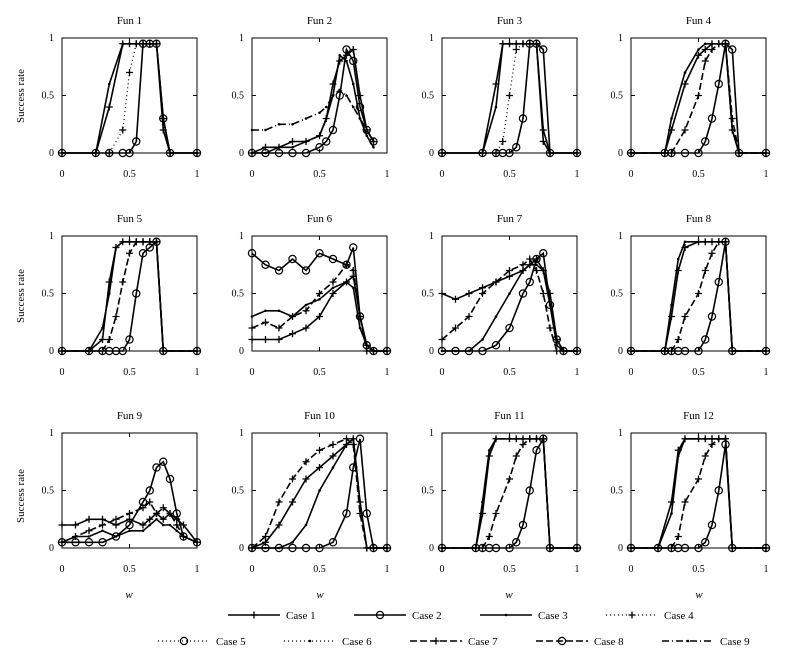 The width and height of the screenshot is (791, 655). Describe the element at coordinates (691, 492) in the screenshot. I see `subplot: Fun 12 00 0.5 0.5 1 1` at that location.